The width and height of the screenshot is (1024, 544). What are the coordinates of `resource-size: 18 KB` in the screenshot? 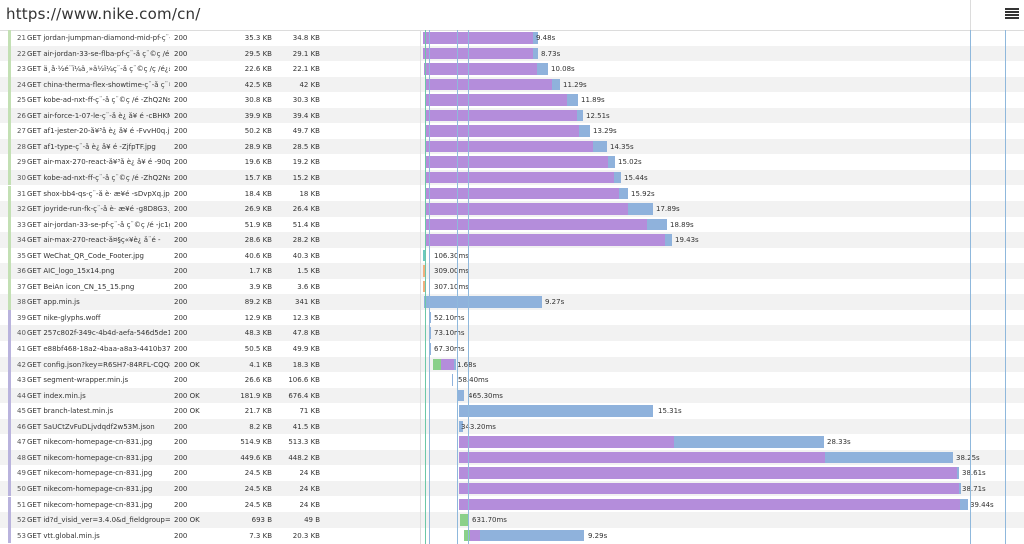 It's located at (309, 193).